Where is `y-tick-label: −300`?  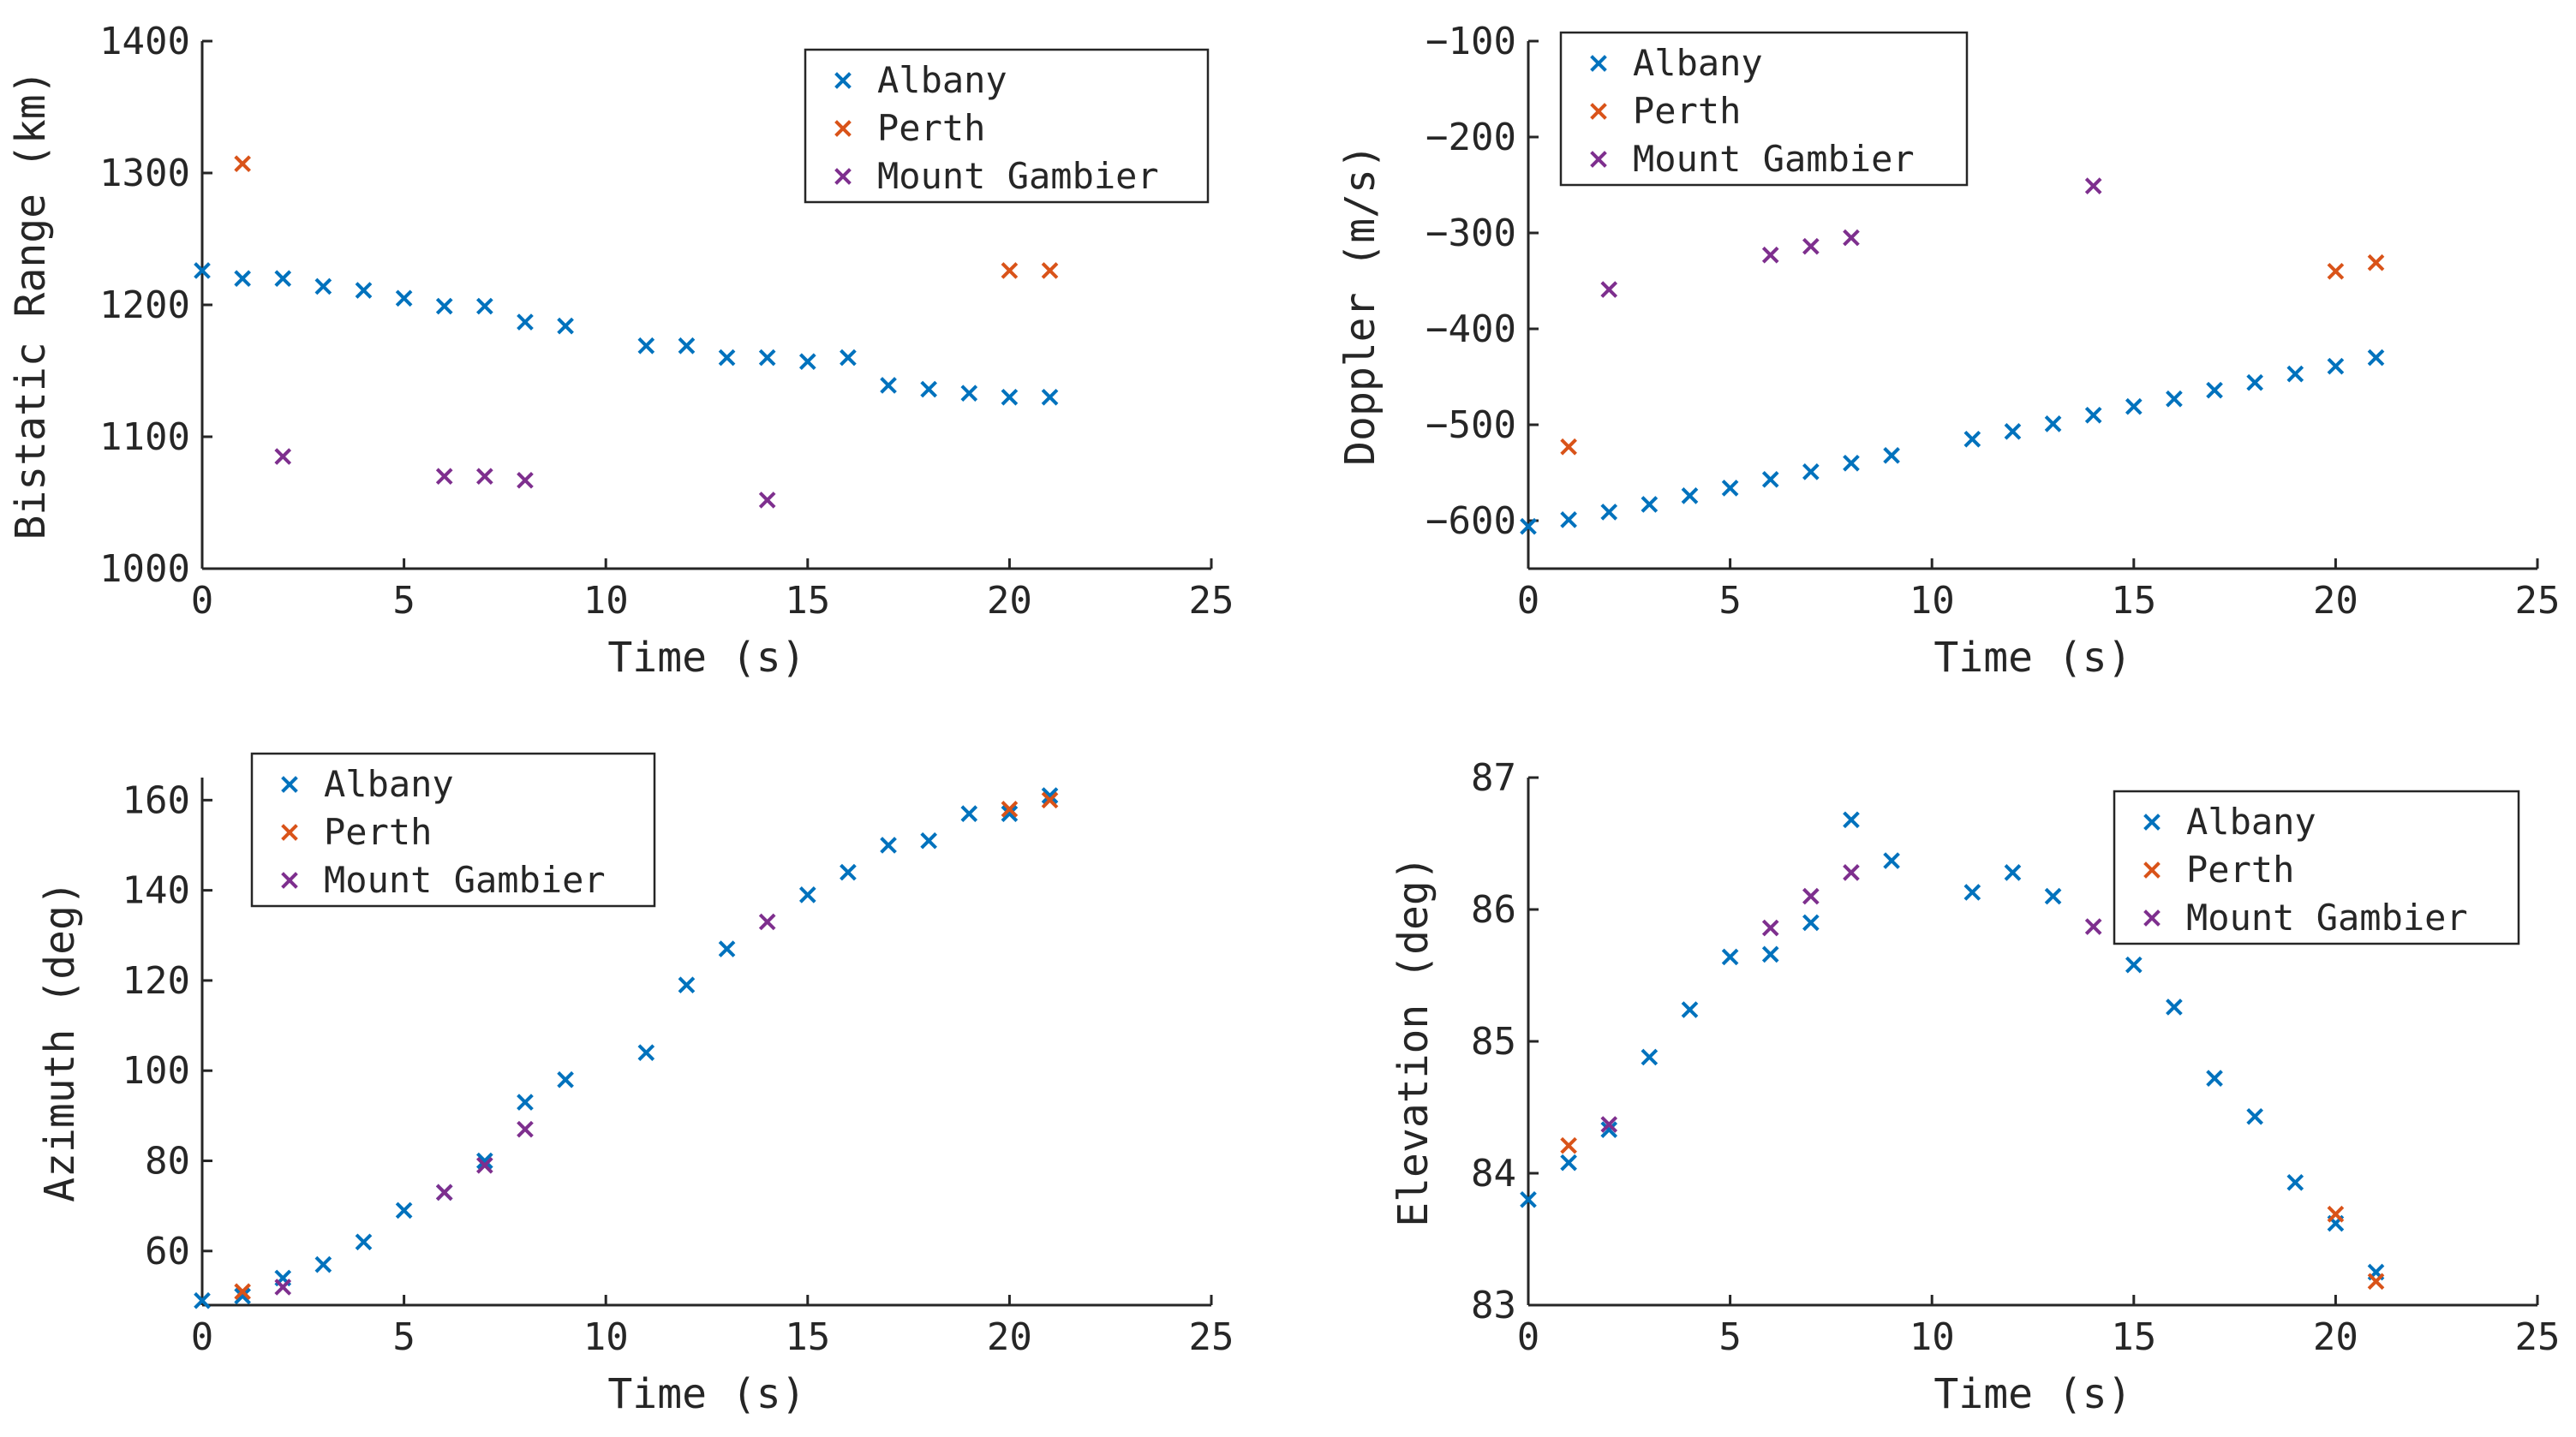
y-tick-label: −300 is located at coordinates (1470, 233).